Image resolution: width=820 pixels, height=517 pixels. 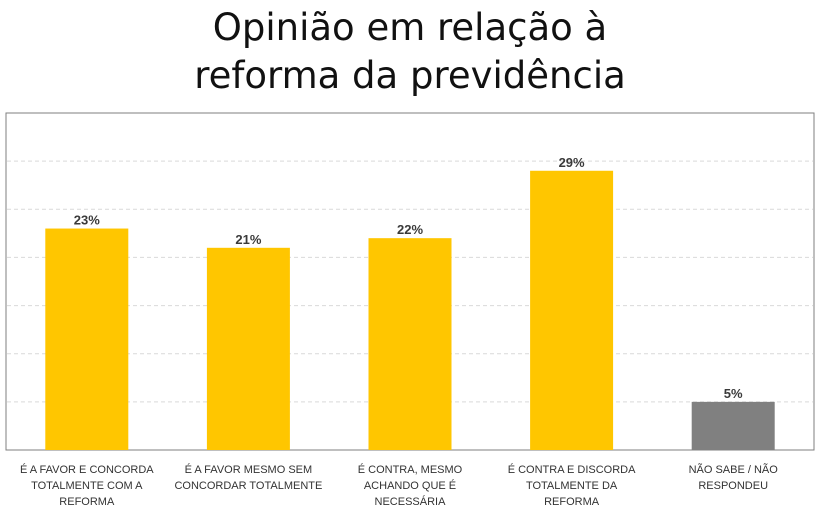 I want to click on category-label-4-line-3: REFORMA, so click(x=572, y=502).